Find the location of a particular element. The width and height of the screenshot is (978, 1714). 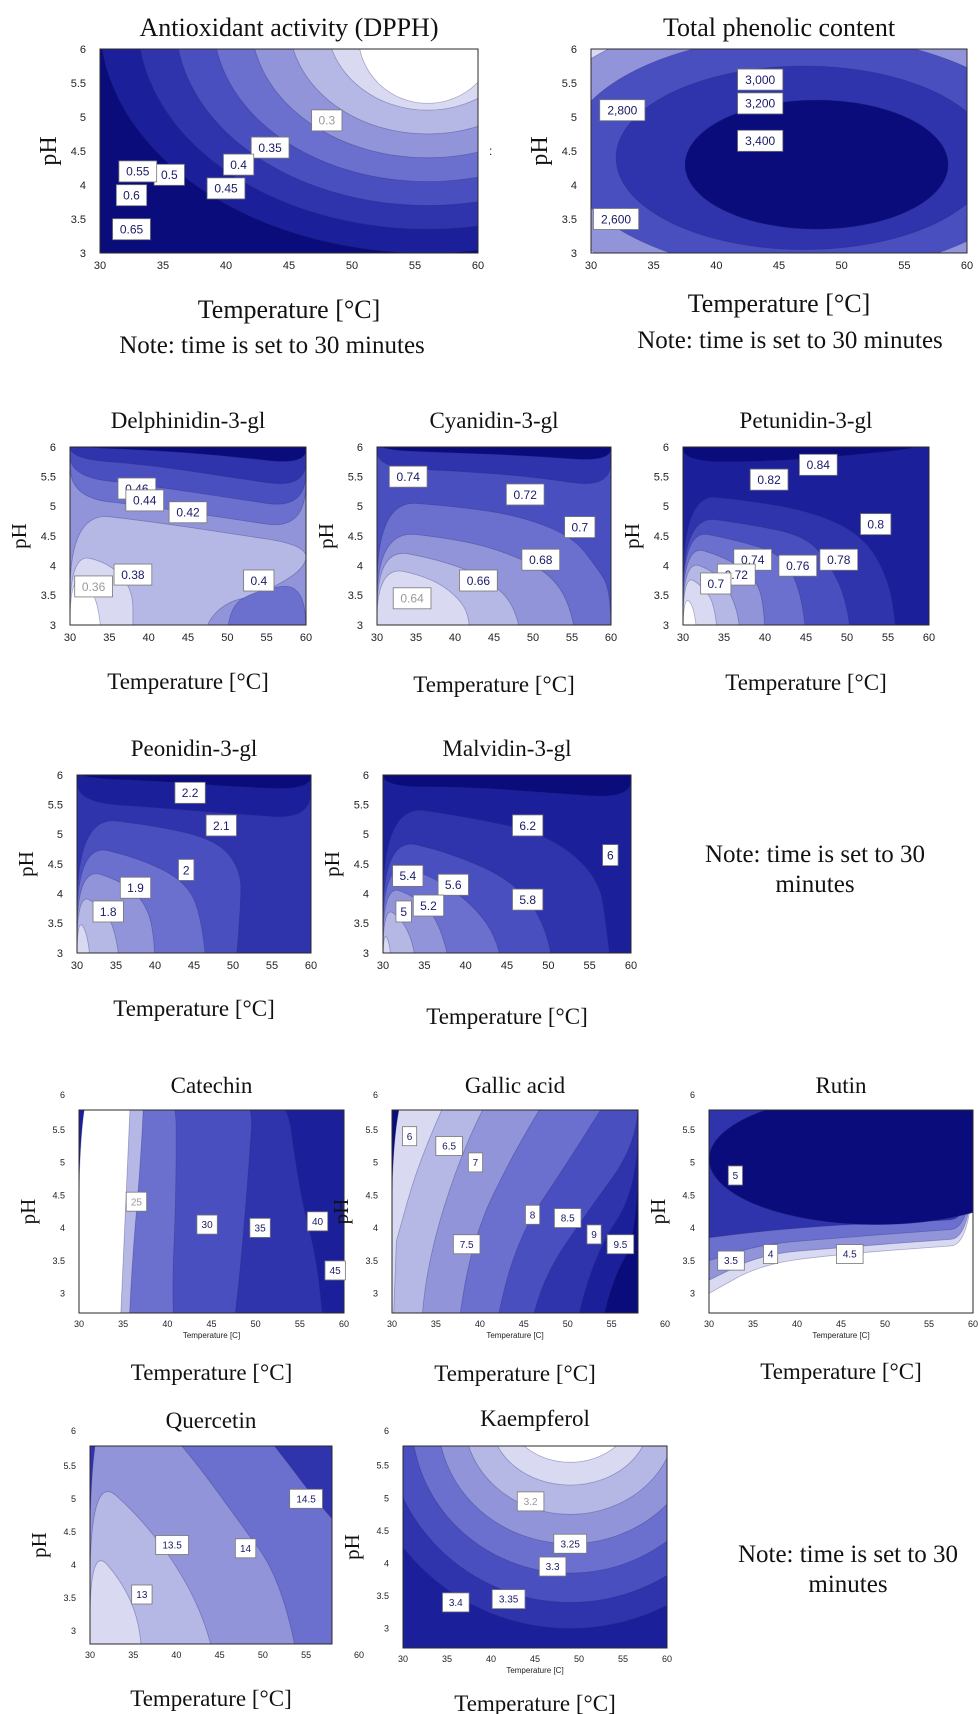

contour-label-text: 5.8 is located at coordinates (527, 900).